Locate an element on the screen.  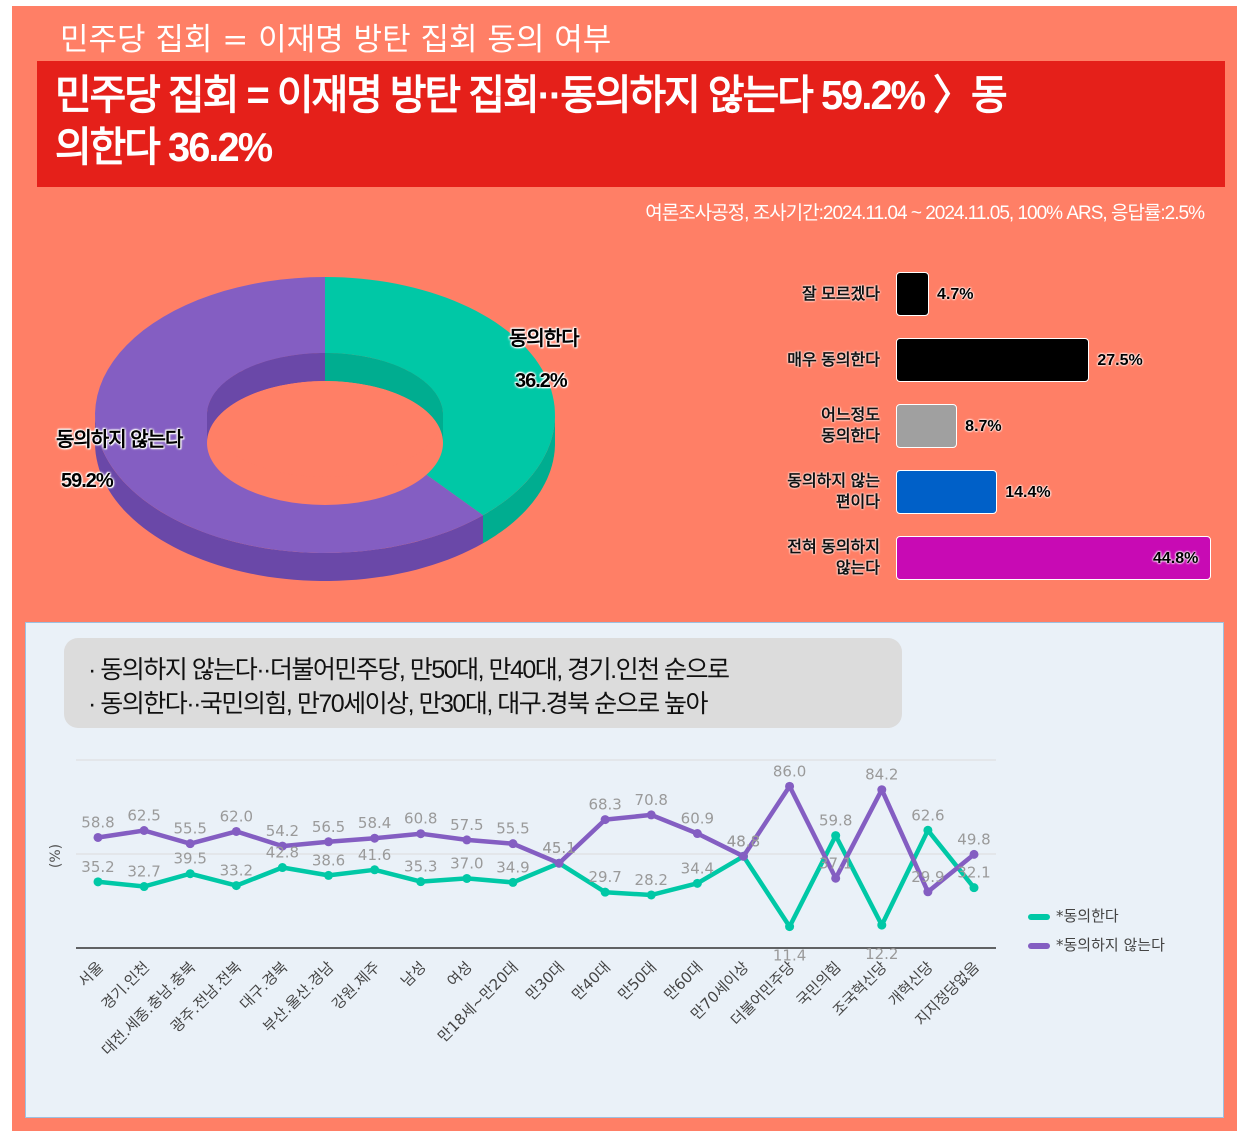
x-tick-label: 남성 is located at coordinates (413, 974).